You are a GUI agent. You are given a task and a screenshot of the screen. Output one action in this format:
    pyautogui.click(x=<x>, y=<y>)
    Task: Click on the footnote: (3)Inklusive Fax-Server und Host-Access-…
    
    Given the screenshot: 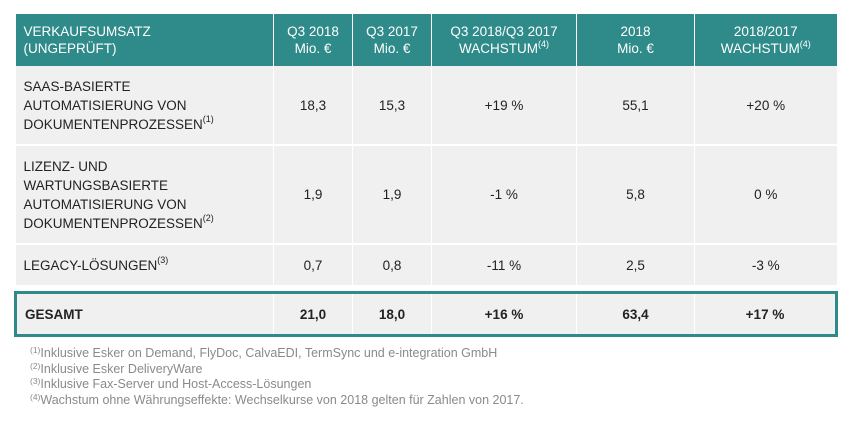 What is the action you would take?
    pyautogui.click(x=277, y=384)
    